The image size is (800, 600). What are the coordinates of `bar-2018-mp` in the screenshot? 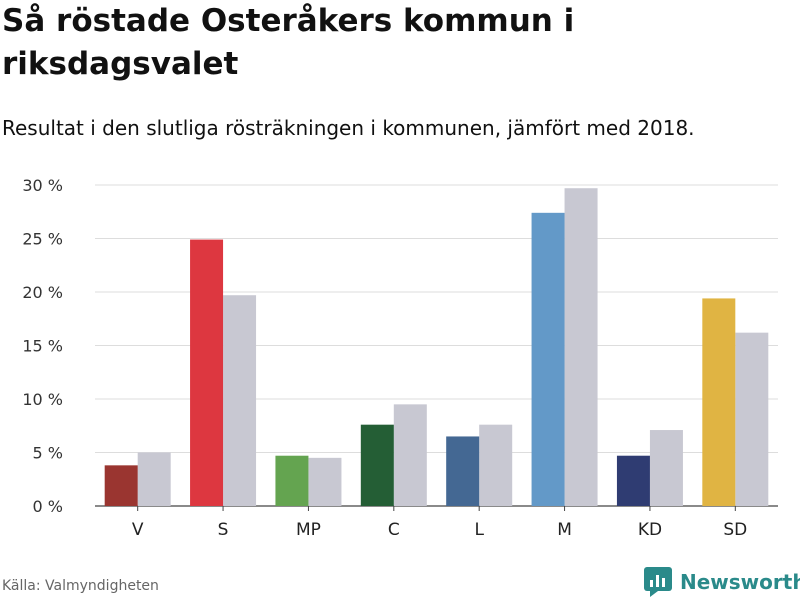 It's located at (325, 481).